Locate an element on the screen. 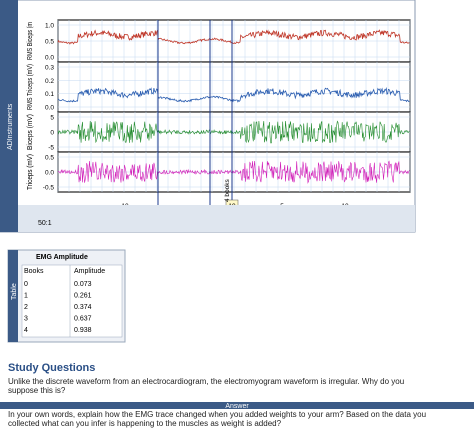 The image size is (474, 433). table-cell: 0 is located at coordinates (26, 284).